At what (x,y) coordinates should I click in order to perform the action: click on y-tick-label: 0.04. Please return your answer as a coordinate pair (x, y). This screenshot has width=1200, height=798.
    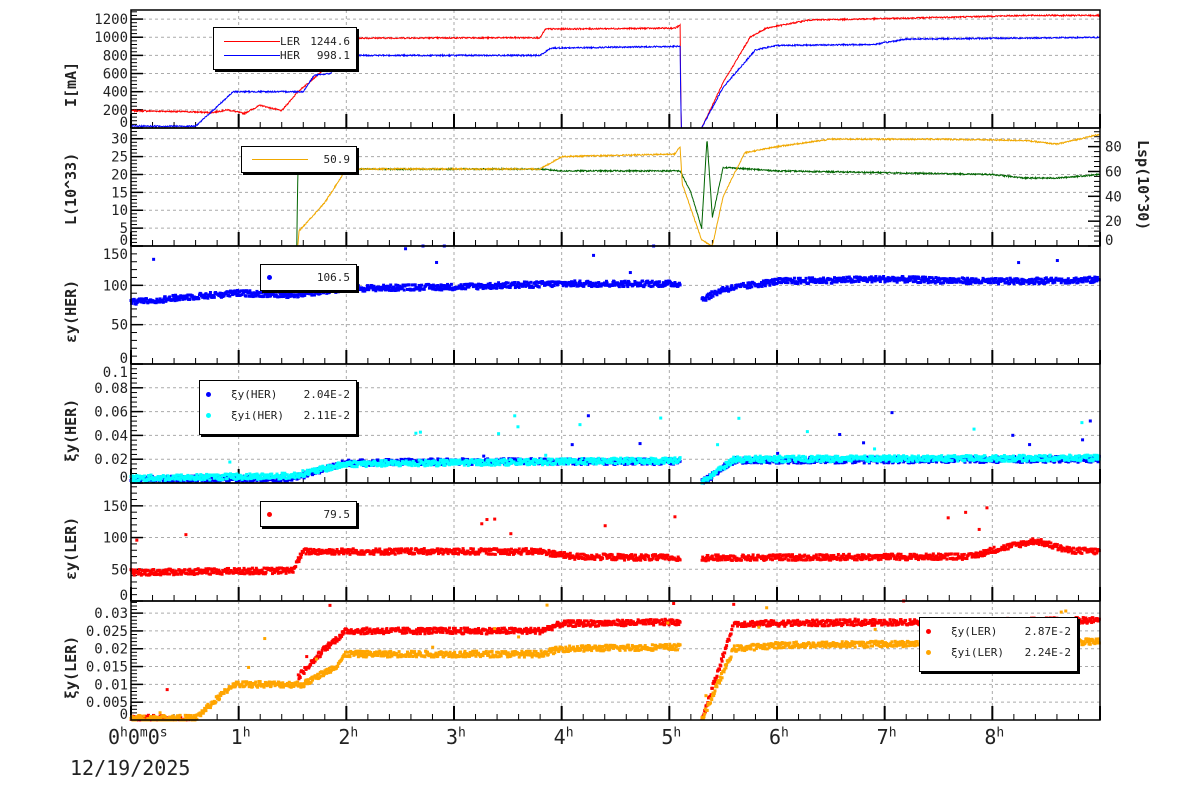
    Looking at the image, I should click on (111, 436).